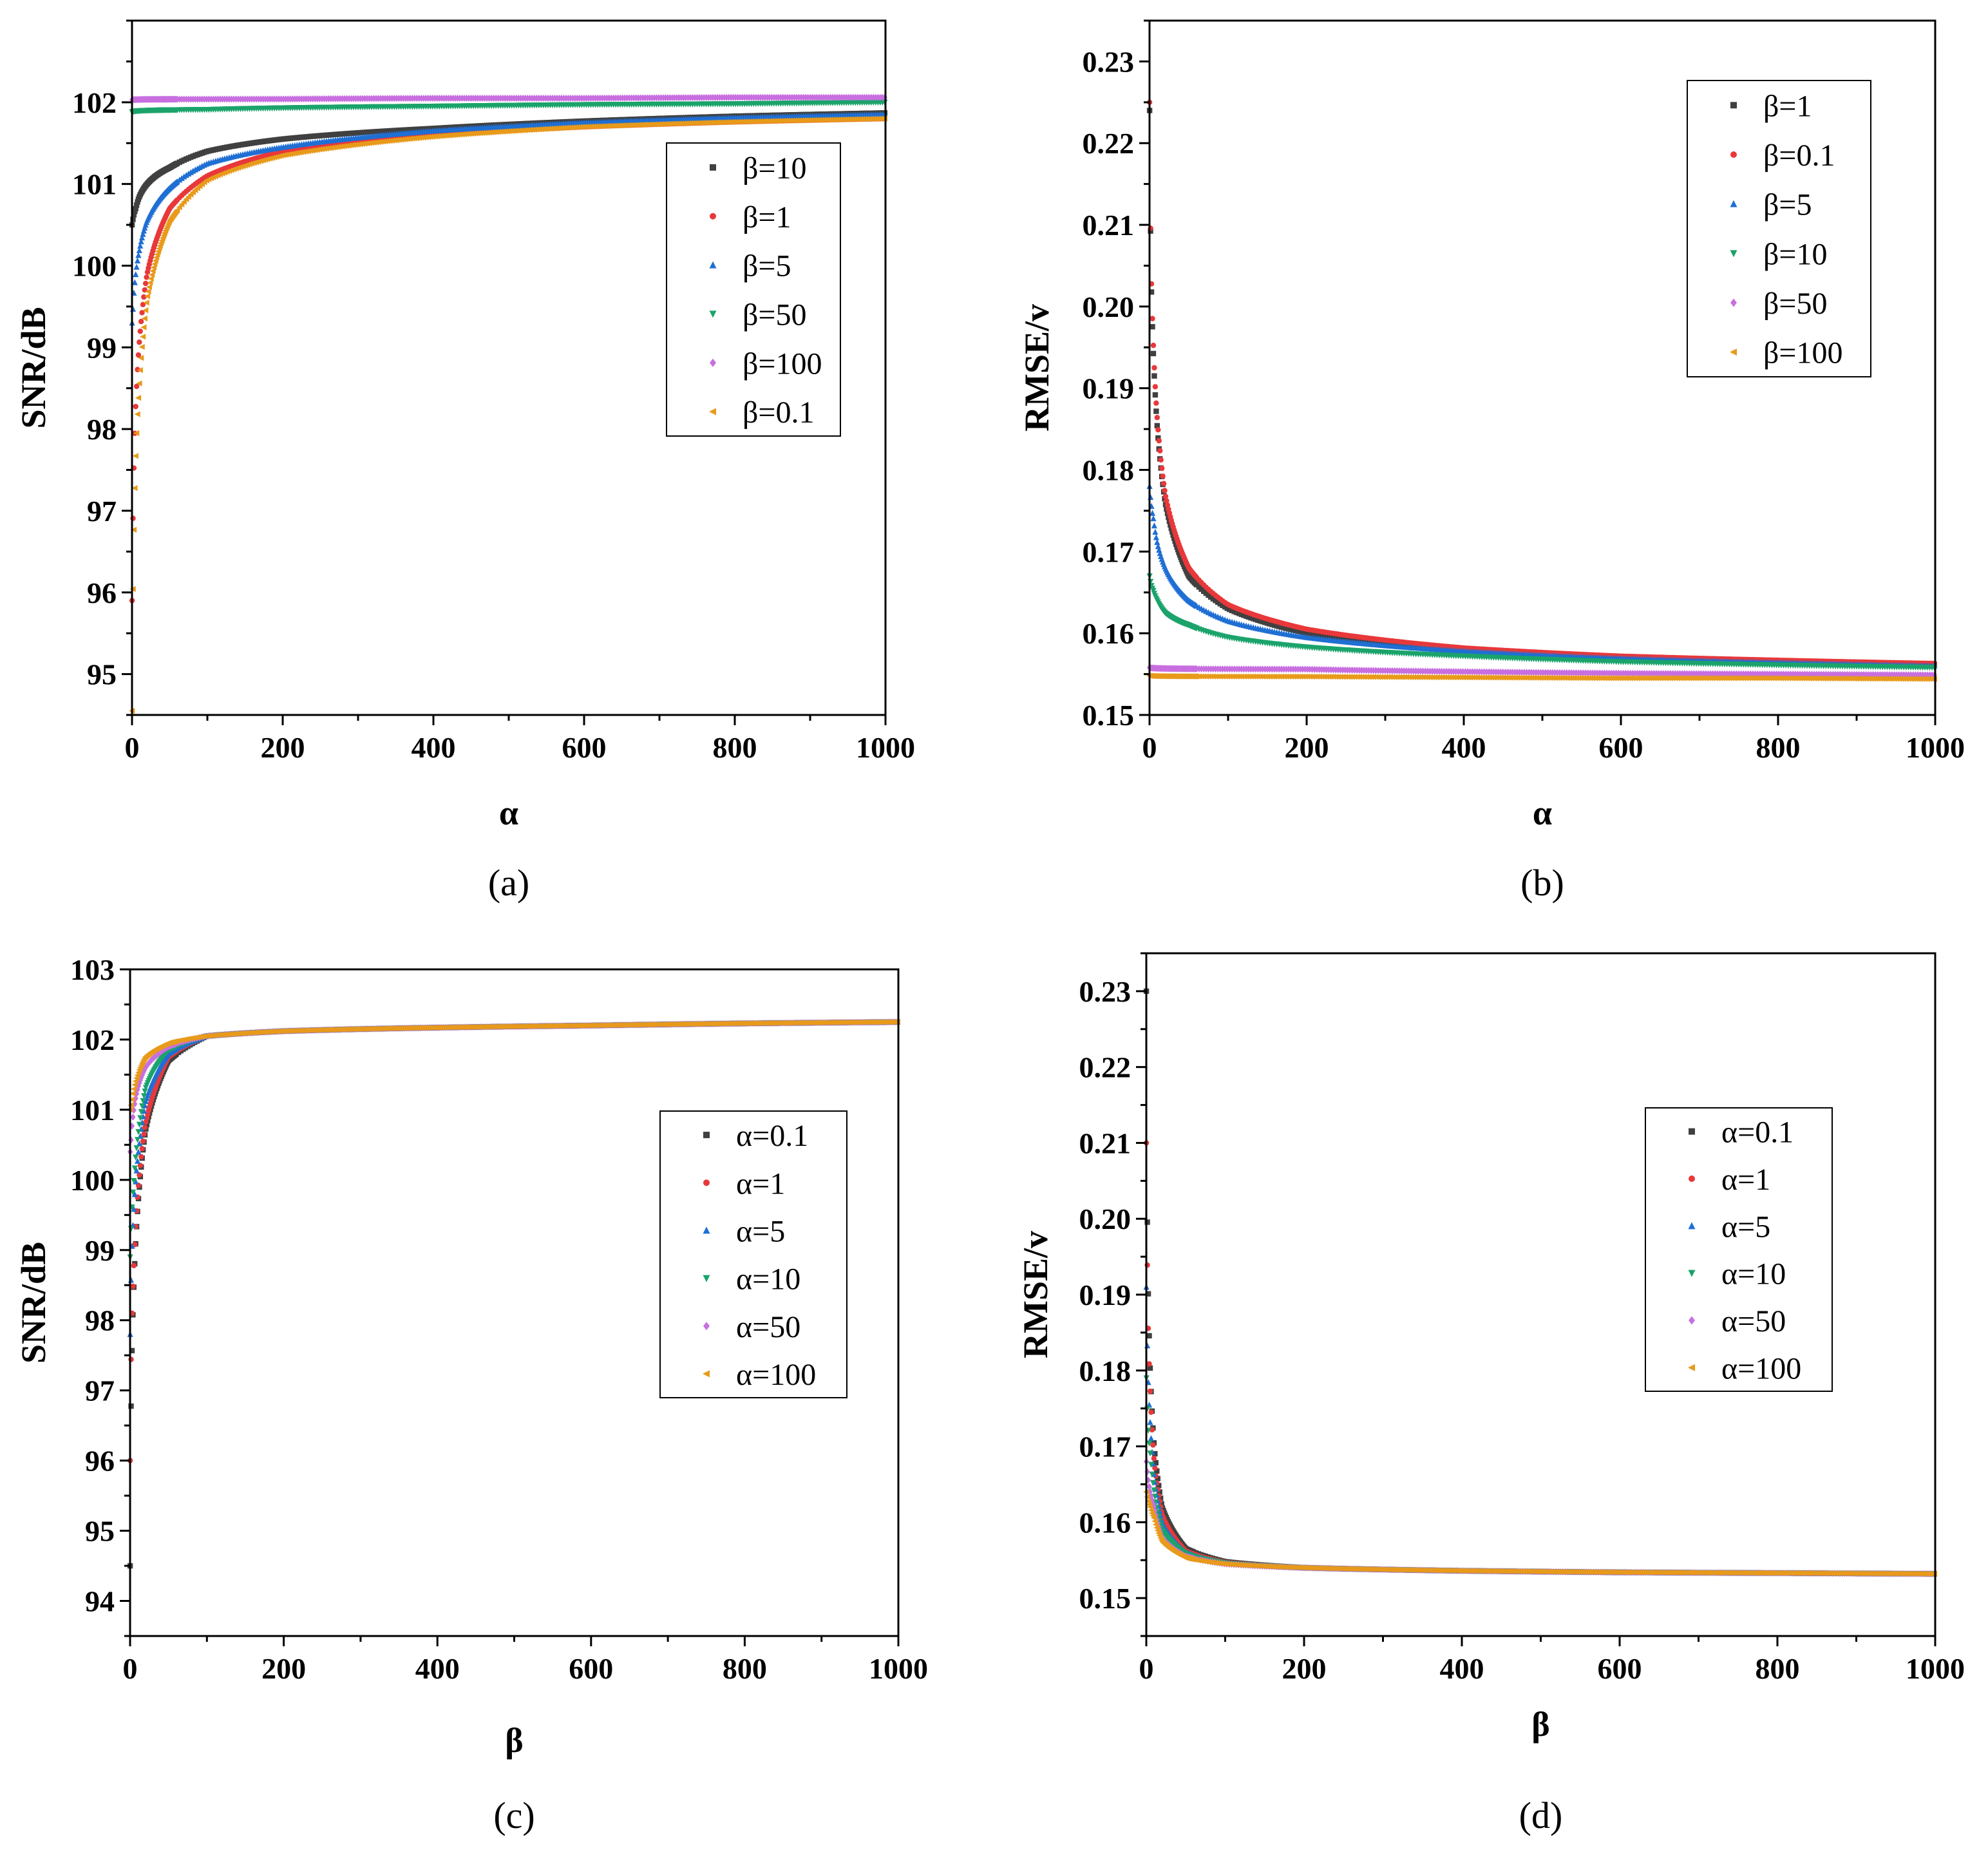 This screenshot has width=1988, height=1855. Describe the element at coordinates (1109, 225) in the screenshot. I see `y-tick-label: 0.21` at that location.